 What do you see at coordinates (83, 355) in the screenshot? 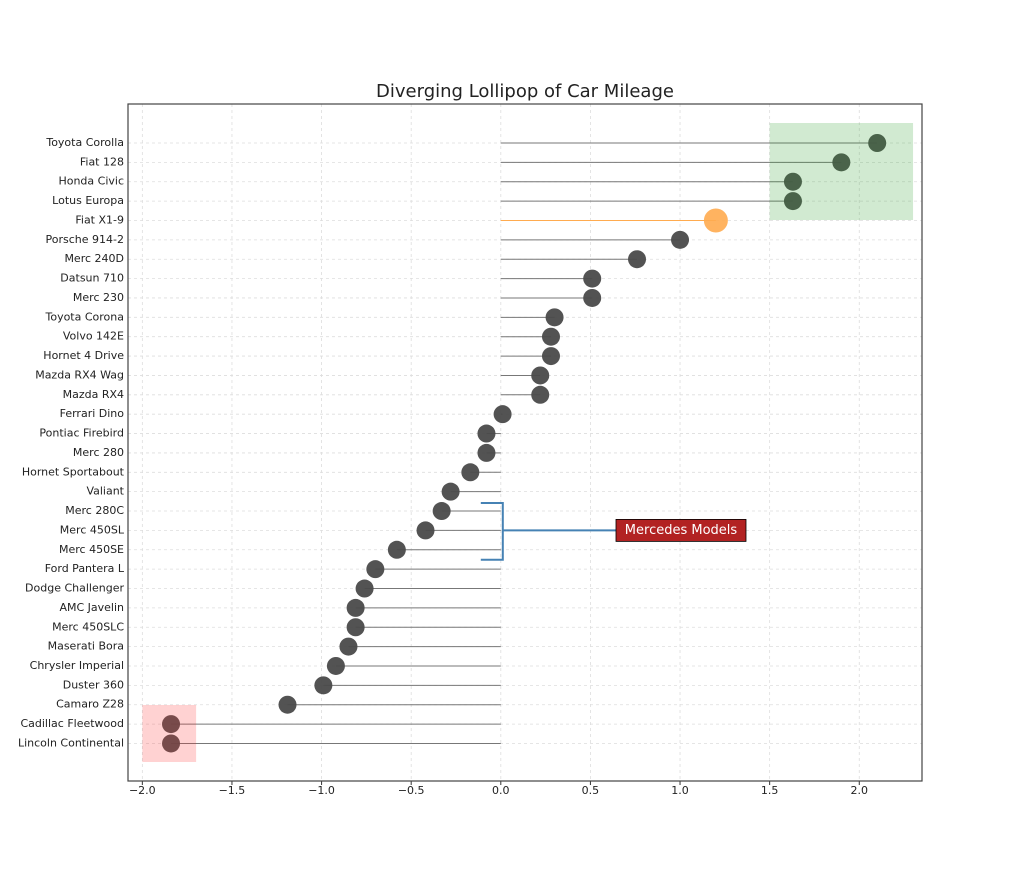
I see `y-tick-label: Hornet 4 Drive` at bounding box center [83, 355].